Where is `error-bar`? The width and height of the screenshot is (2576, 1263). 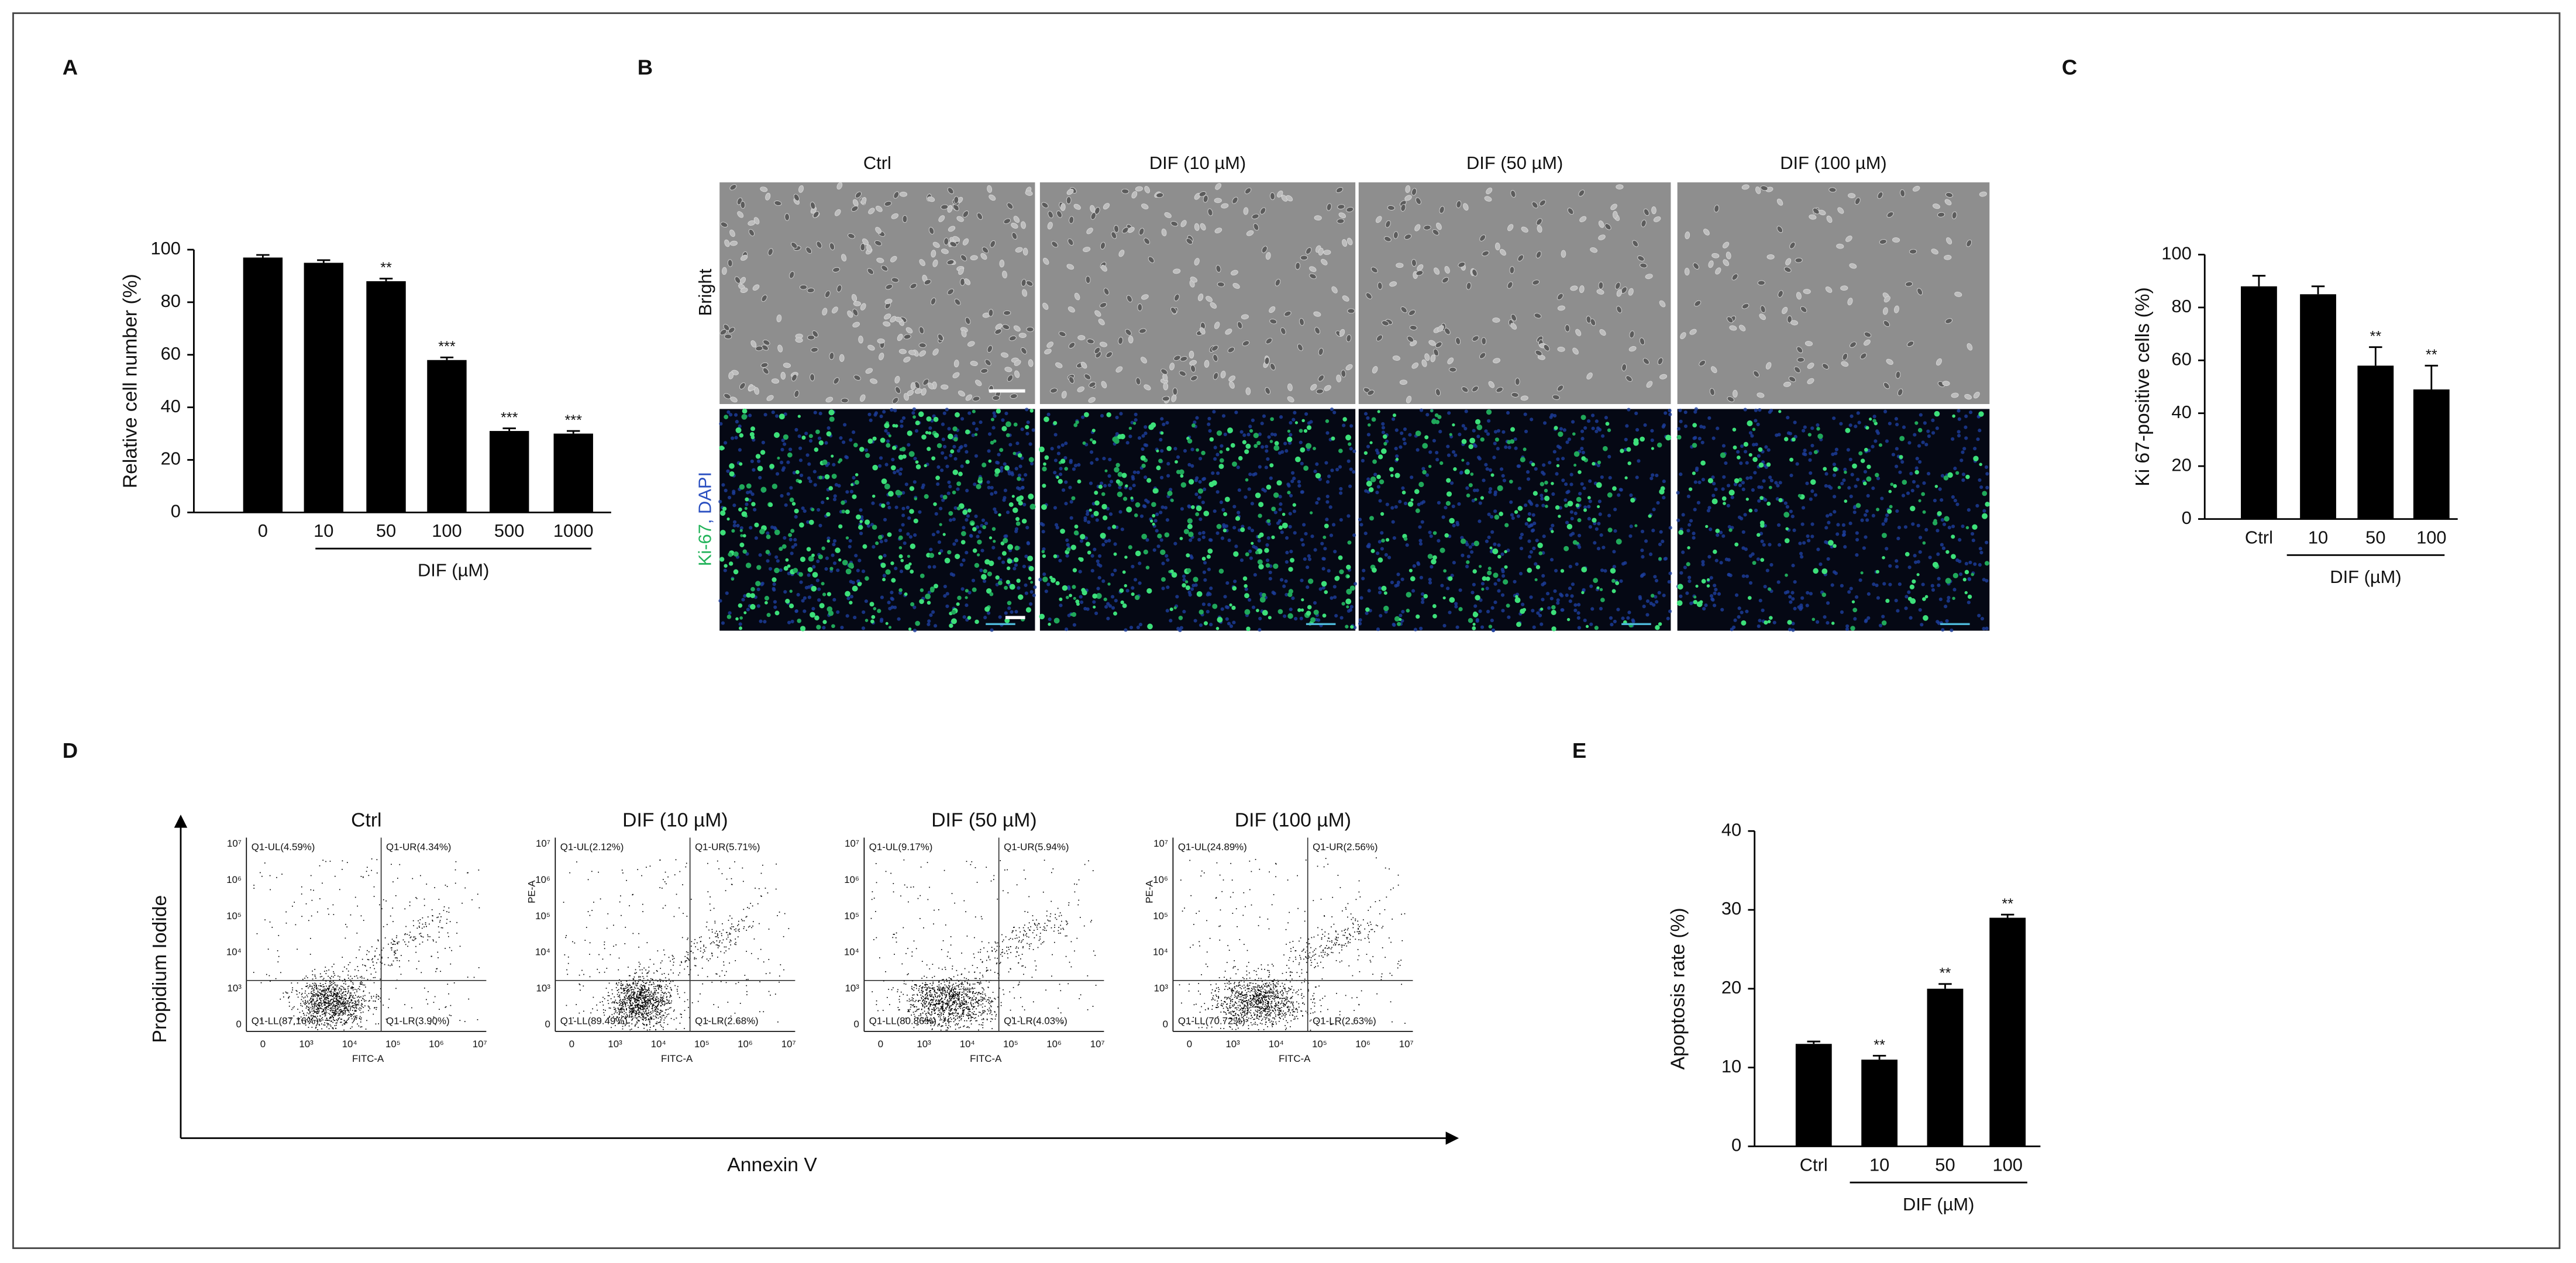
error-bar is located at coordinates (2375, 356).